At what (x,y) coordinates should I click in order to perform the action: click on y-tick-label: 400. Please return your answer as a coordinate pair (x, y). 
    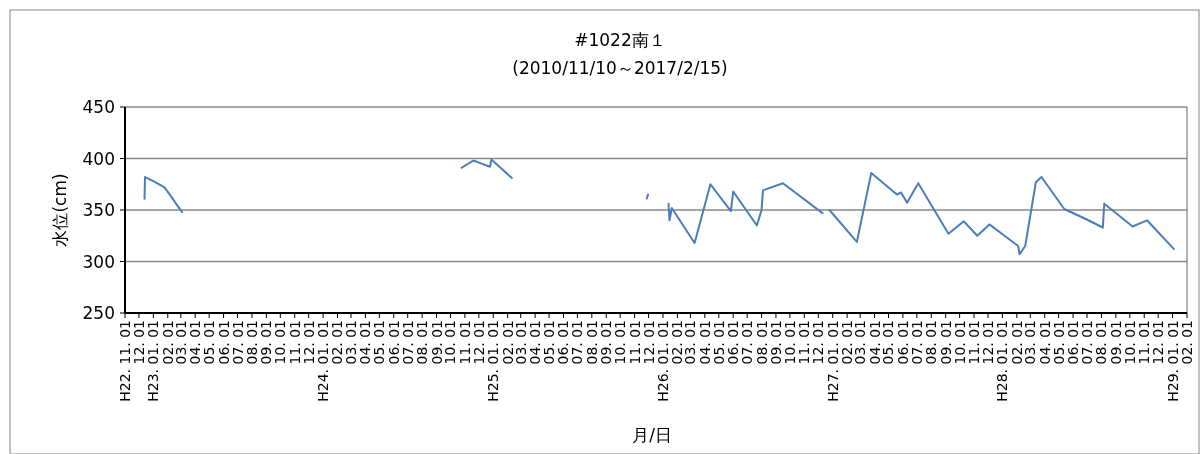
    Looking at the image, I should click on (98, 158).